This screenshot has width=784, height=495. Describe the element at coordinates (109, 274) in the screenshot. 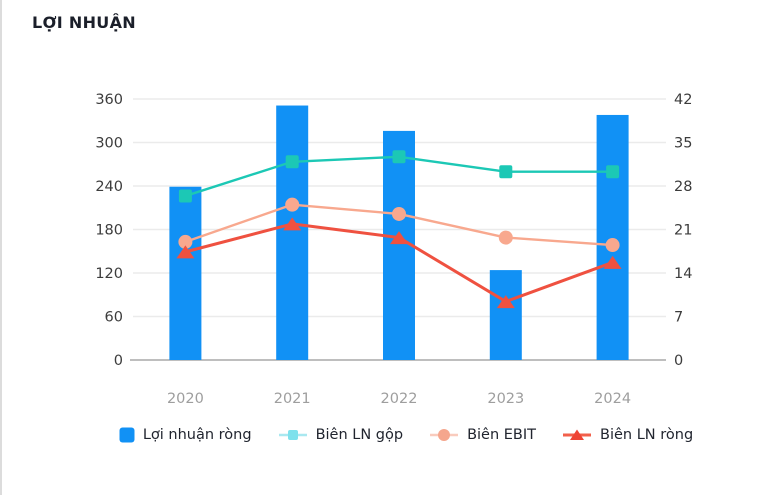

I see `left-axis-tick-label: 120` at that location.